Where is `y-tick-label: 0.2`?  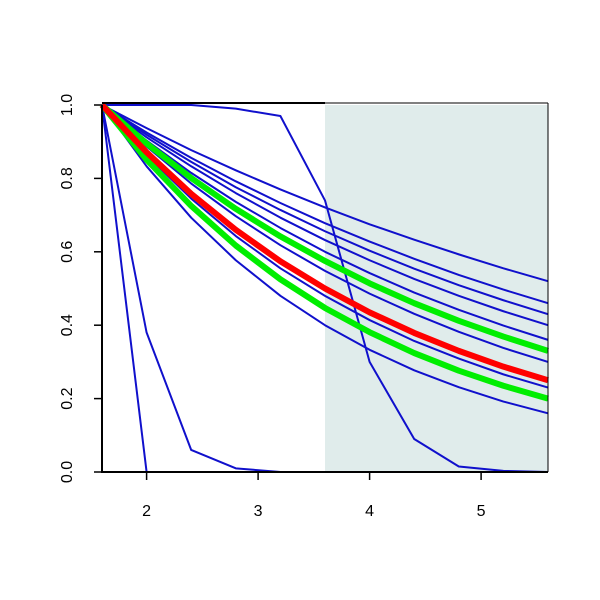 y-tick-label: 0.2 is located at coordinates (67, 398).